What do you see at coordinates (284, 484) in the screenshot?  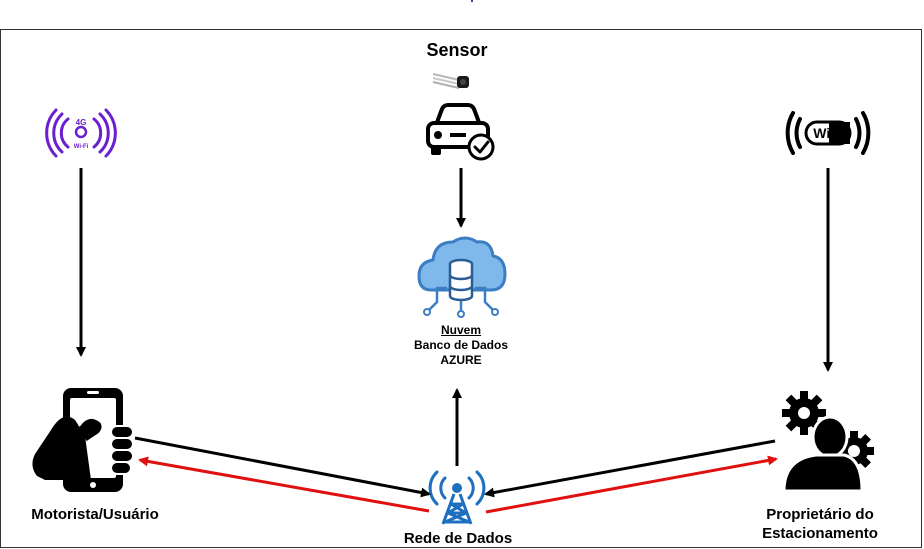 I see `arrow-tower-to-phone` at bounding box center [284, 484].